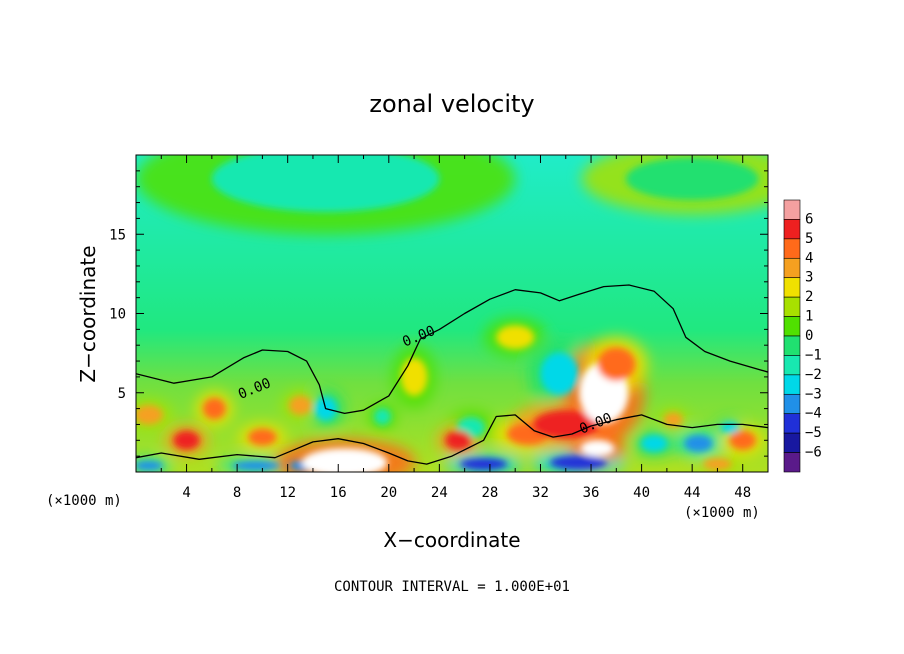  Describe the element at coordinates (813, 375) in the screenshot. I see `colorbar-label: −2` at that location.